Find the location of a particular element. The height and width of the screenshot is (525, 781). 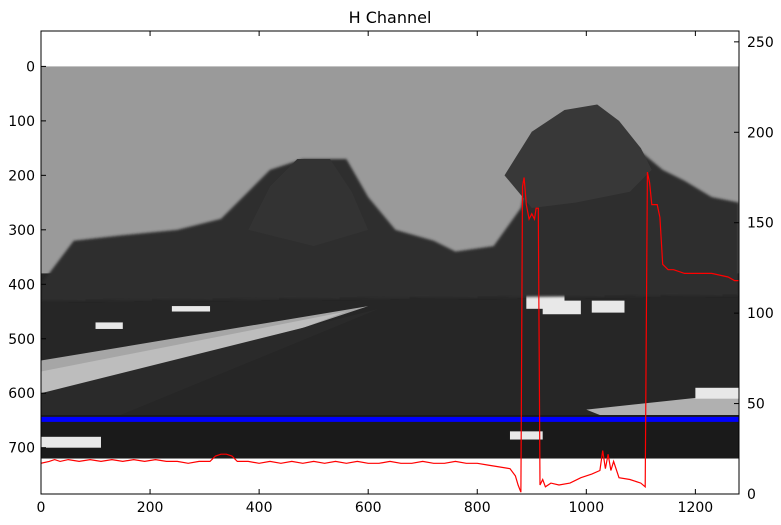

x-tick-label: 200 is located at coordinates (150, 508).